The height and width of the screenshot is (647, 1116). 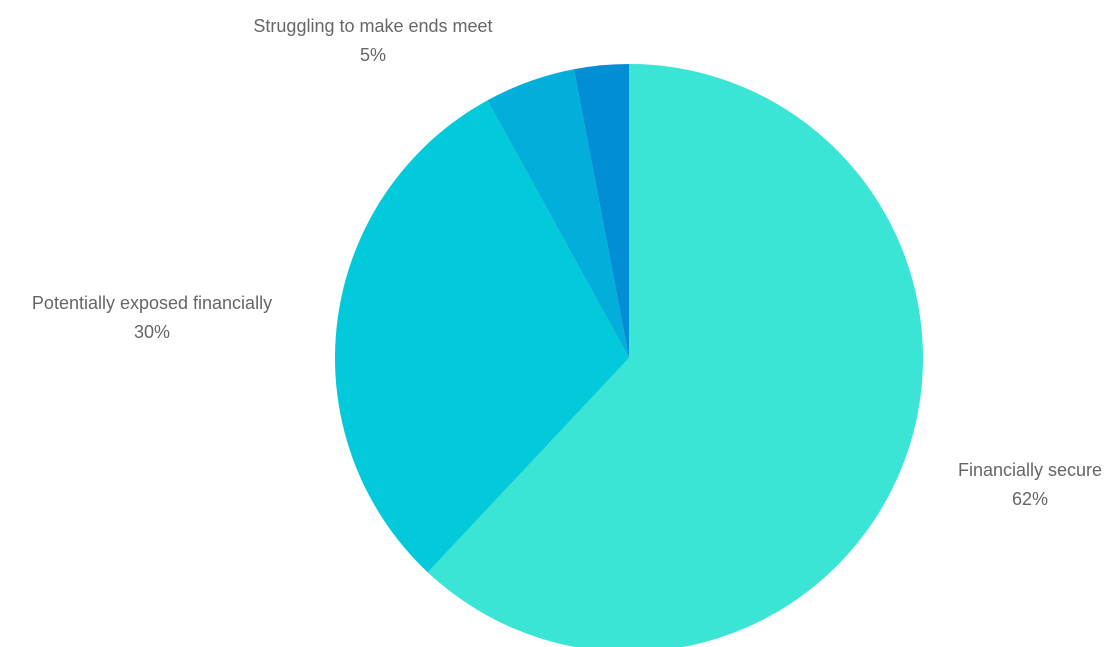 What do you see at coordinates (152, 332) in the screenshot?
I see `slice-value-potentially-exposed: 30%` at bounding box center [152, 332].